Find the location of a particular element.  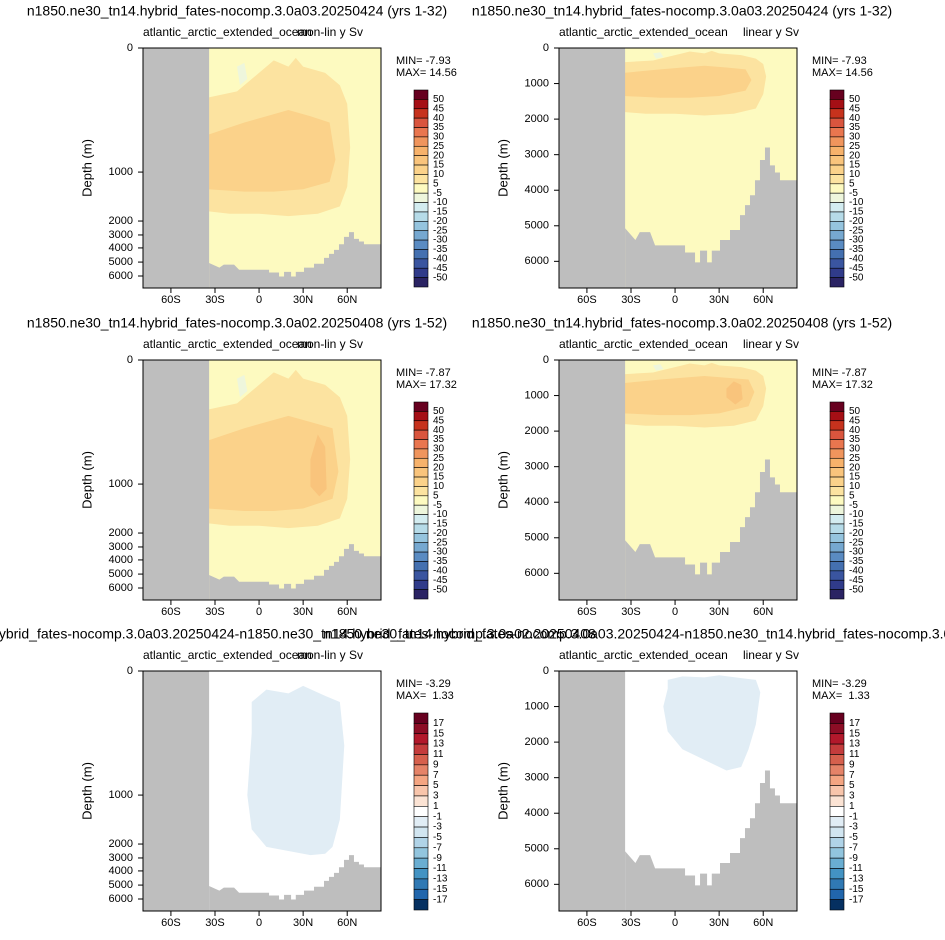

colorbar-label: 11 is located at coordinates (438, 754).